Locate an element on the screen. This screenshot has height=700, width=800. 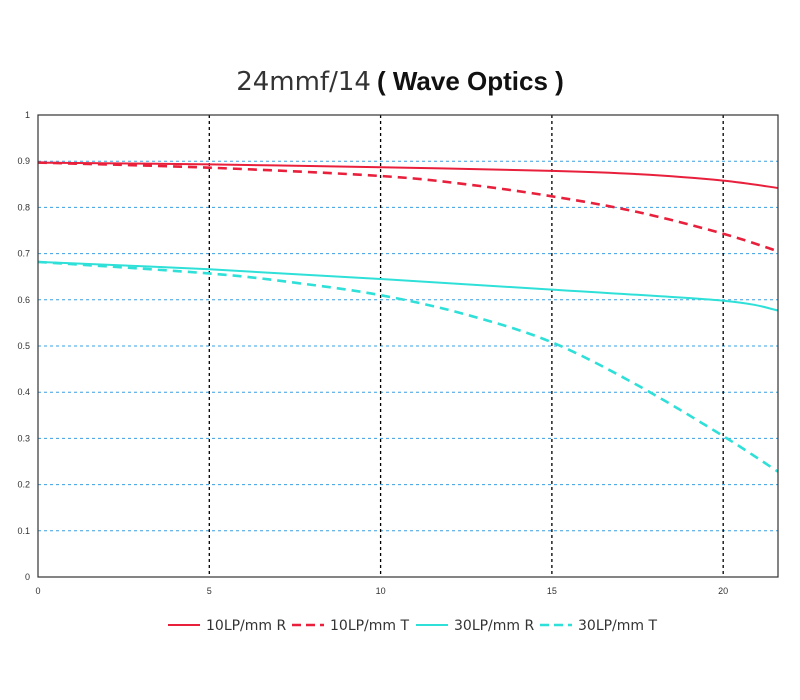
x-tick-label: 15 is located at coordinates (552, 591).